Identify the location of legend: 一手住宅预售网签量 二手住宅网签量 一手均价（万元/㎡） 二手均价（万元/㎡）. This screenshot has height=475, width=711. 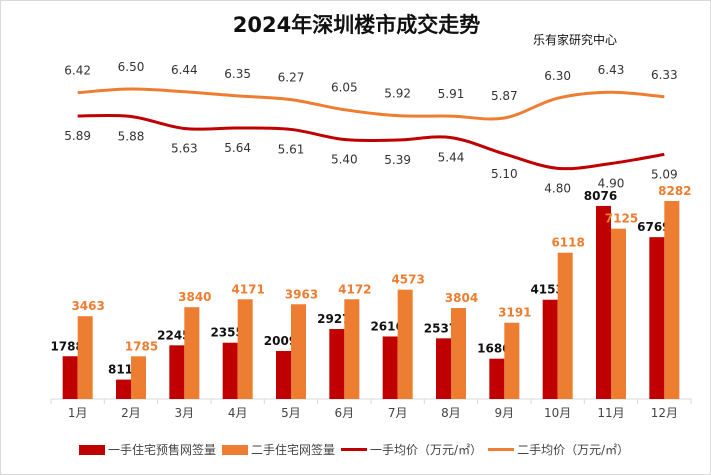
(355, 449).